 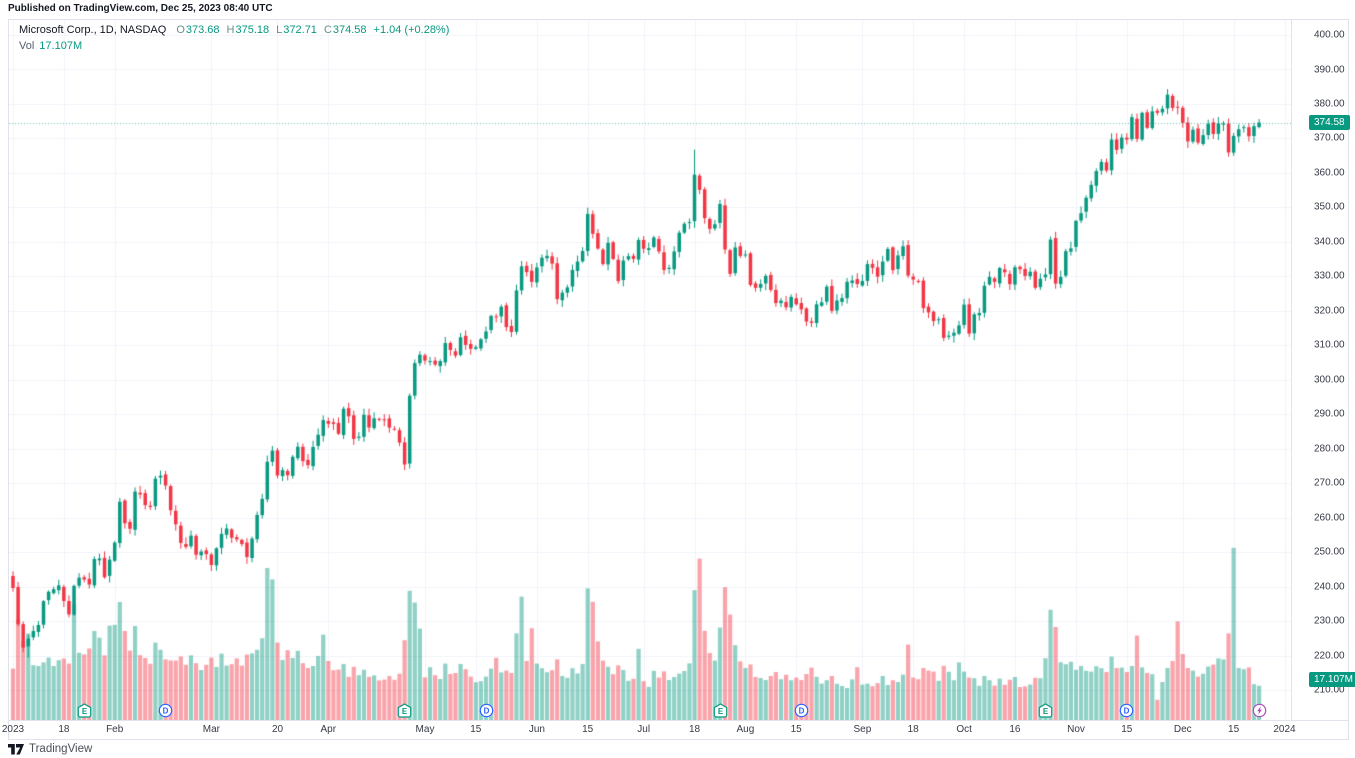 I want to click on time-axis-label: Nov, so click(x=1076, y=729).